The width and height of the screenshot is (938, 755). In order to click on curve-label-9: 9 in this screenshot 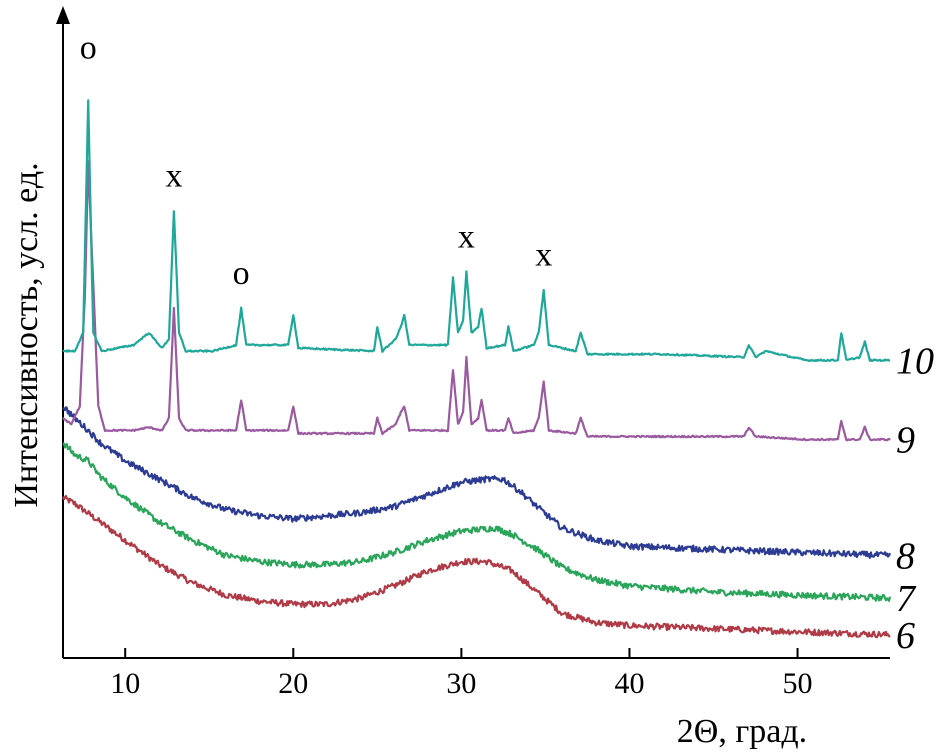, I will do `click(905, 441)`.